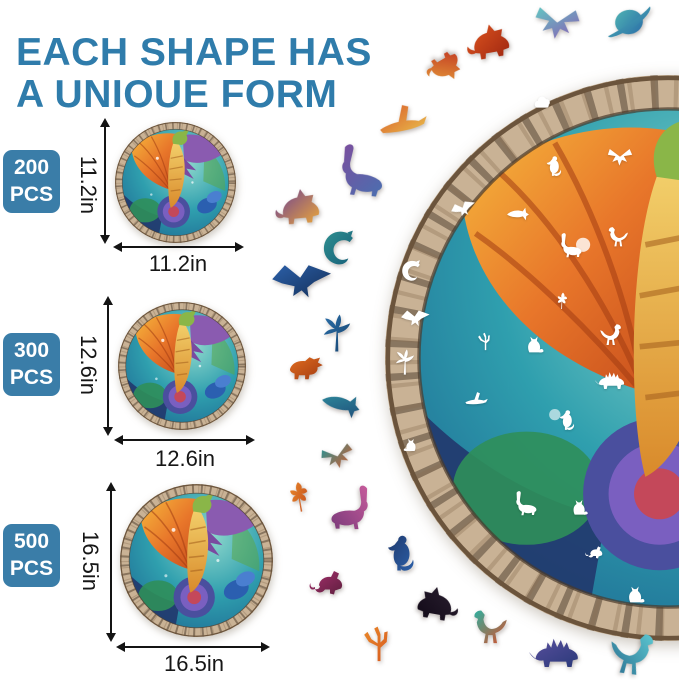 The image size is (679, 680). I want to click on cutout-raptor, so click(618, 238).